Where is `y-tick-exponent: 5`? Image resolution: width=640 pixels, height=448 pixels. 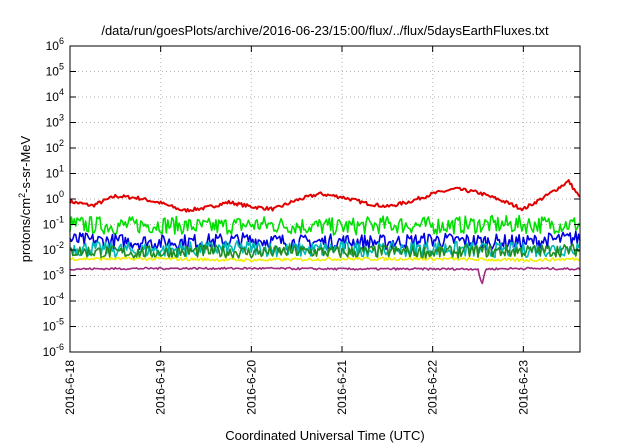 y-tick-exponent: 5 is located at coordinates (61, 67).